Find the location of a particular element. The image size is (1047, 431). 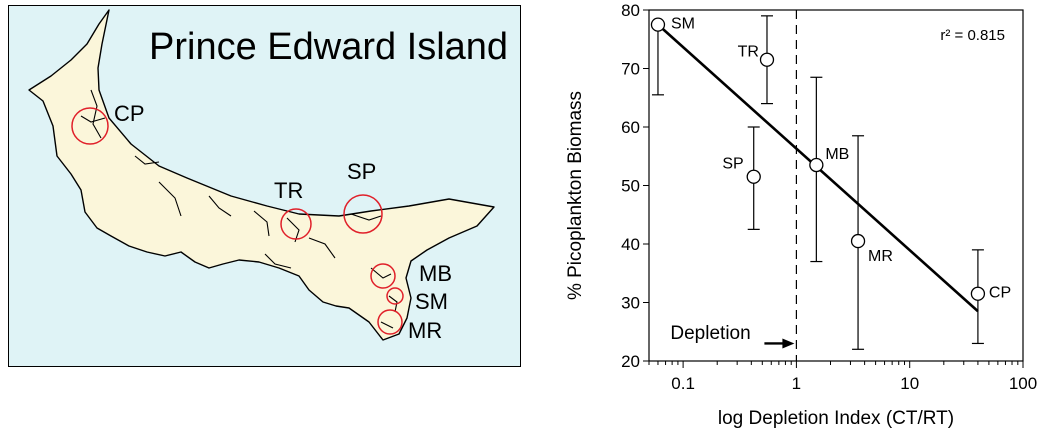

point-label-mb: MB is located at coordinates (837, 154).